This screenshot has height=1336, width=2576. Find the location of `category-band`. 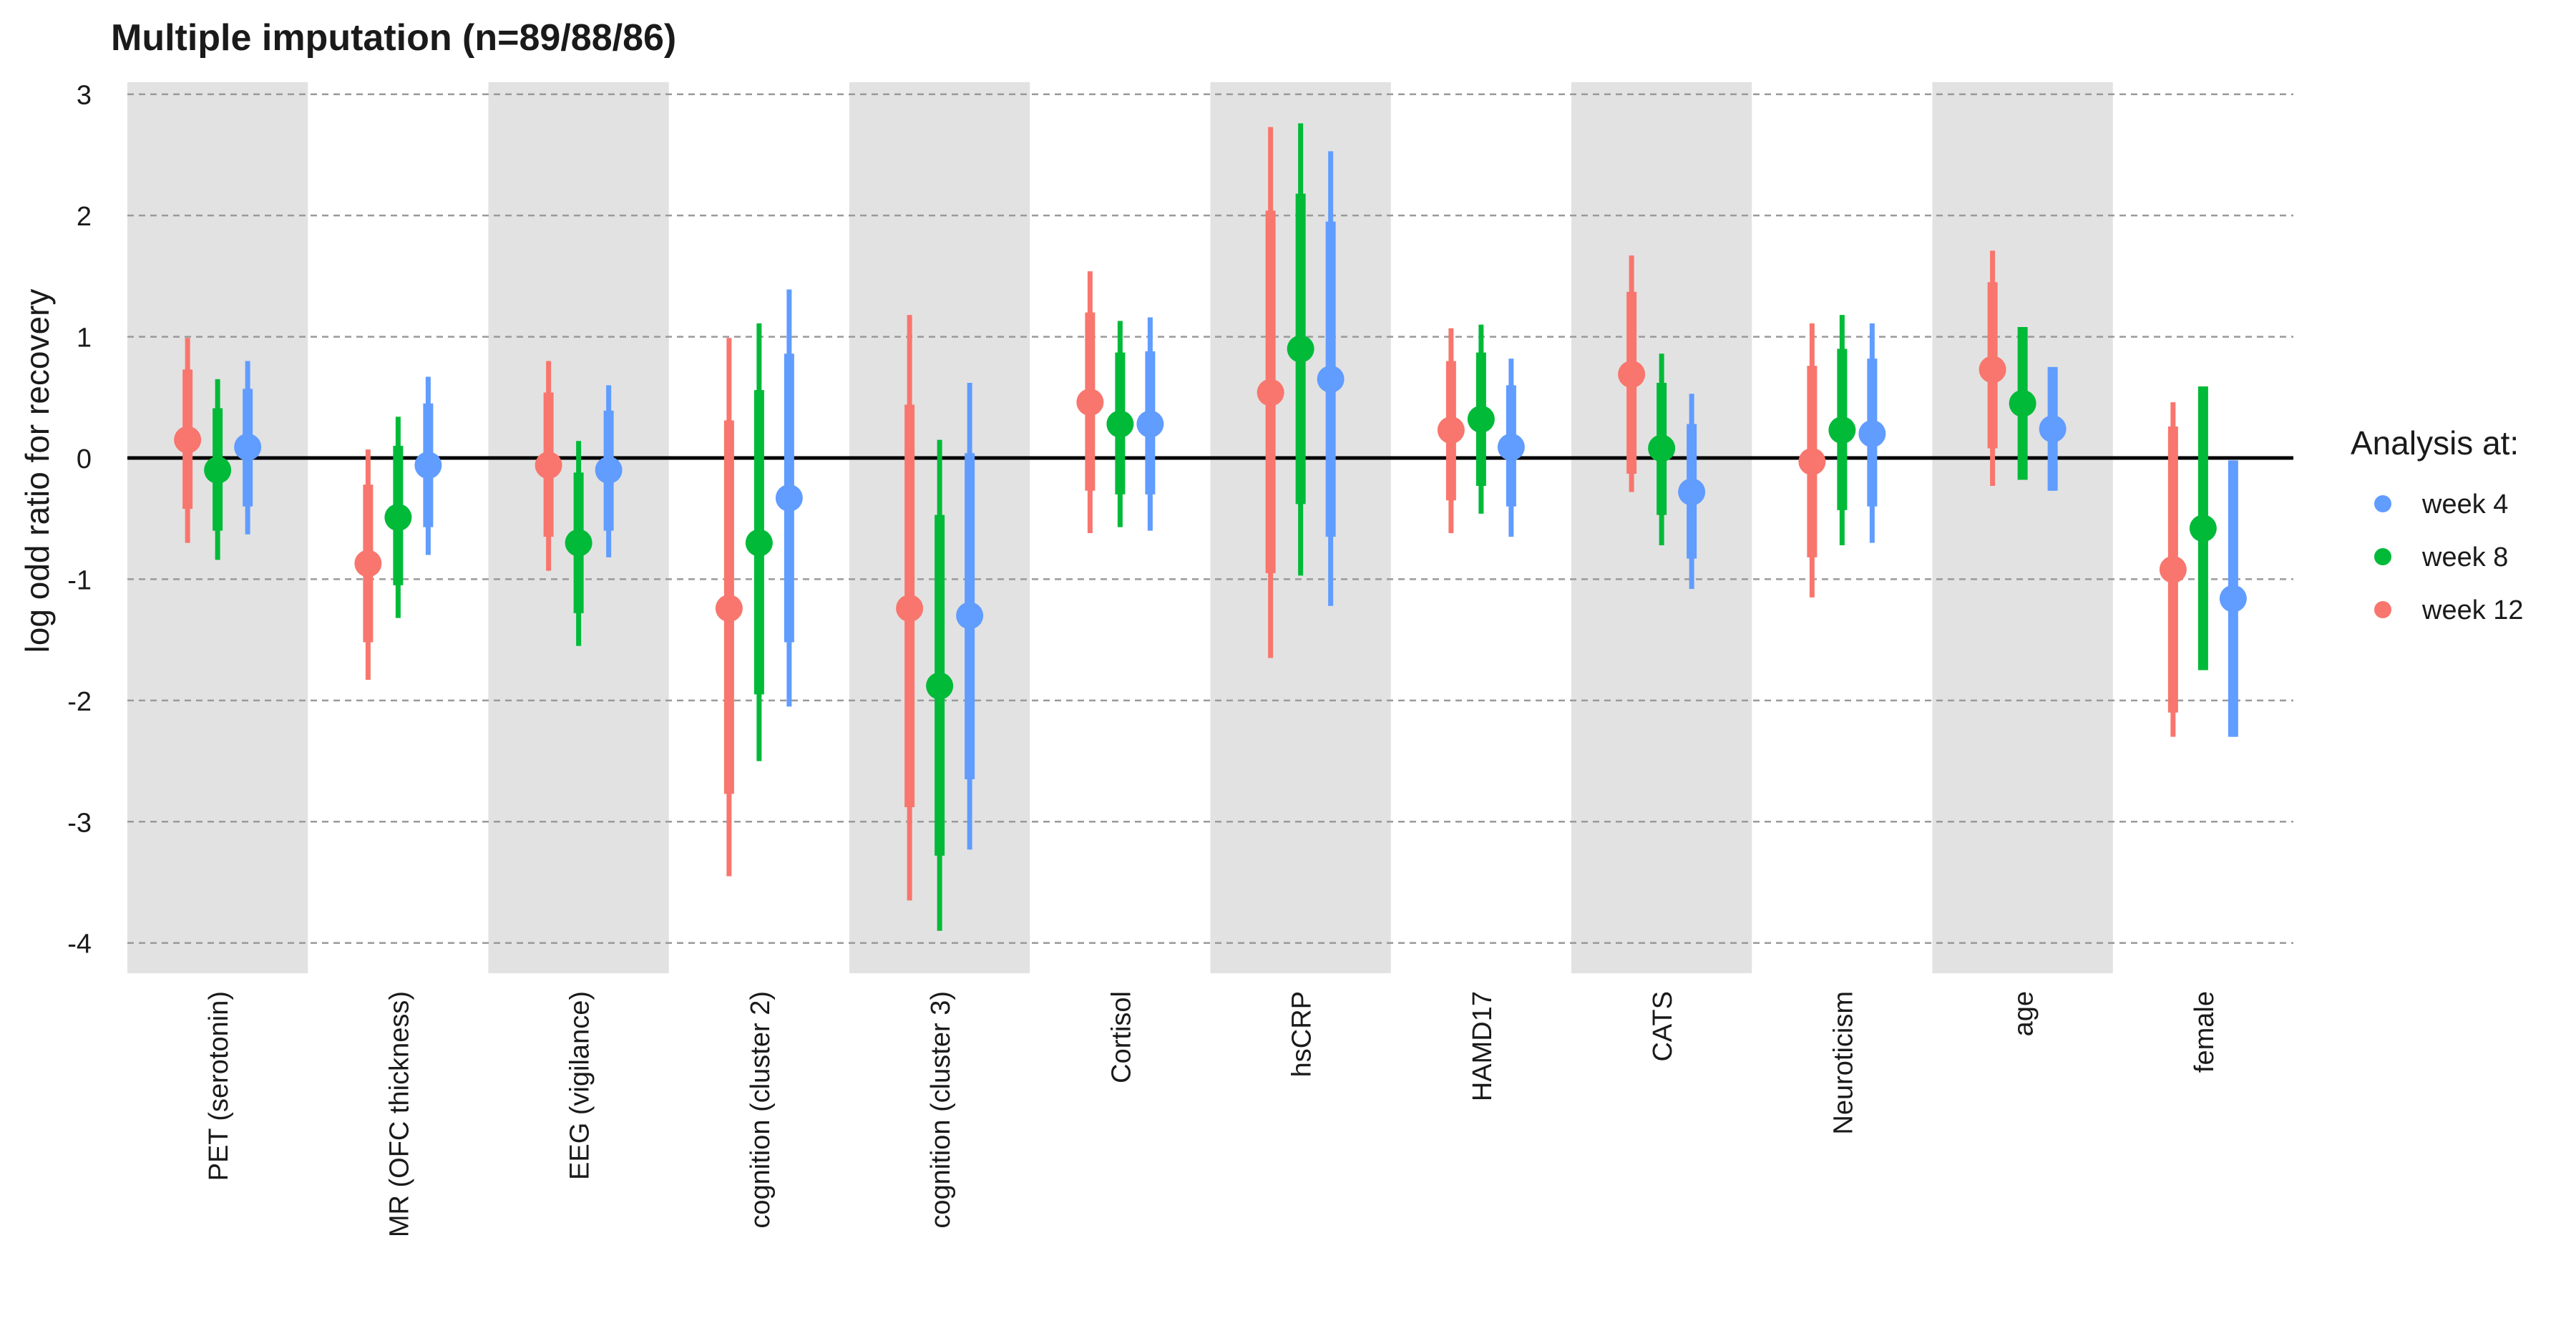

category-band is located at coordinates (2022, 528).